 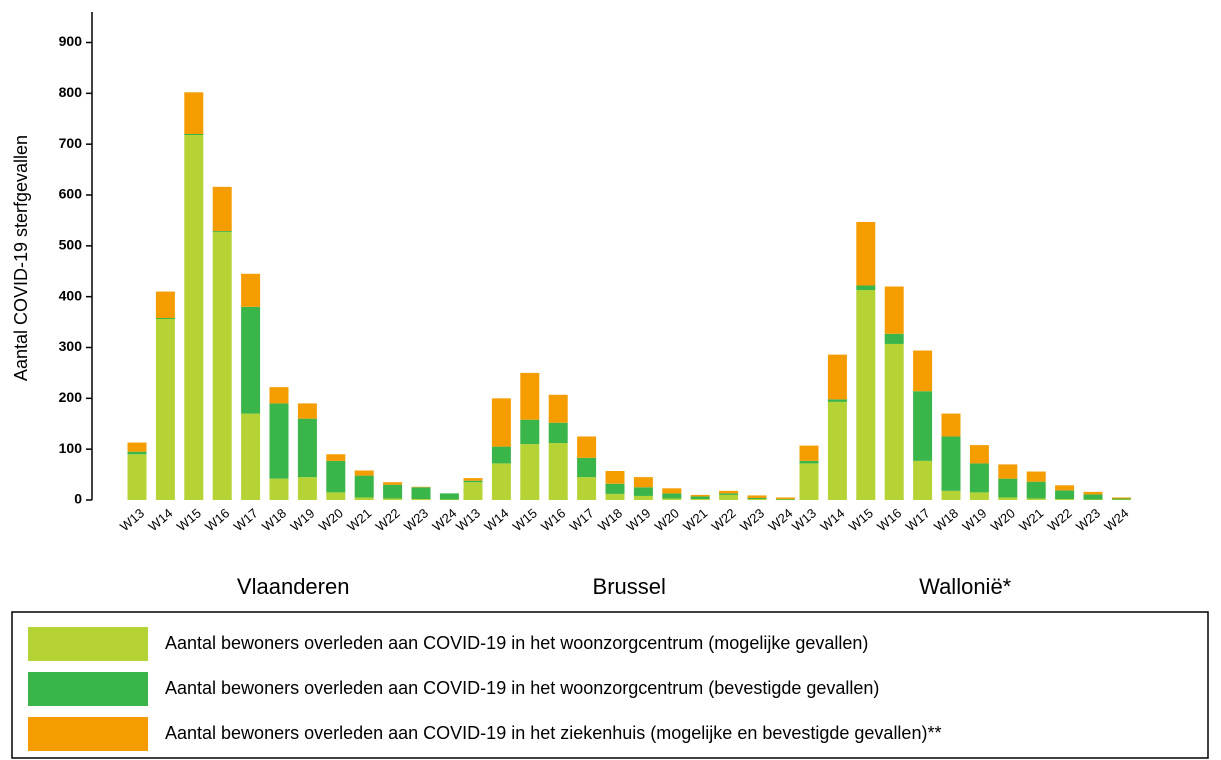 What do you see at coordinates (71, 143) in the screenshot?
I see `y-tick-label: 700` at bounding box center [71, 143].